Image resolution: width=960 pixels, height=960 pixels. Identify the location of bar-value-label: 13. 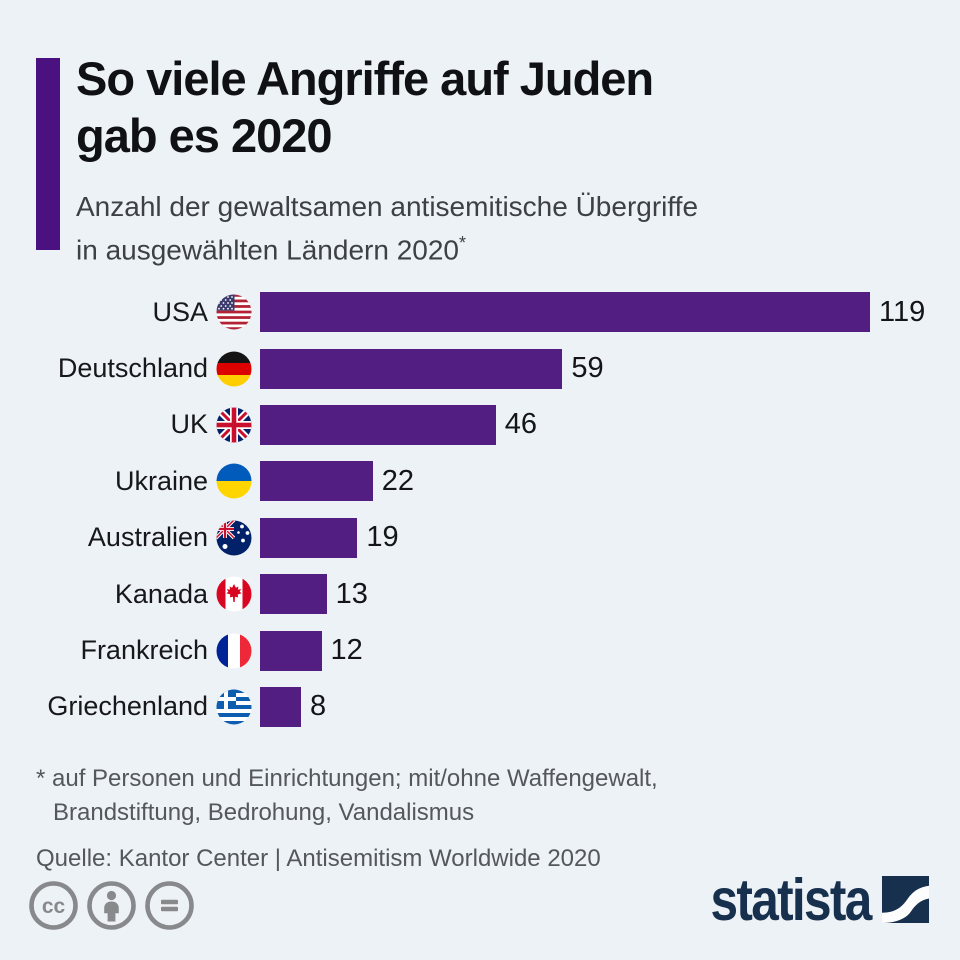
(351, 593).